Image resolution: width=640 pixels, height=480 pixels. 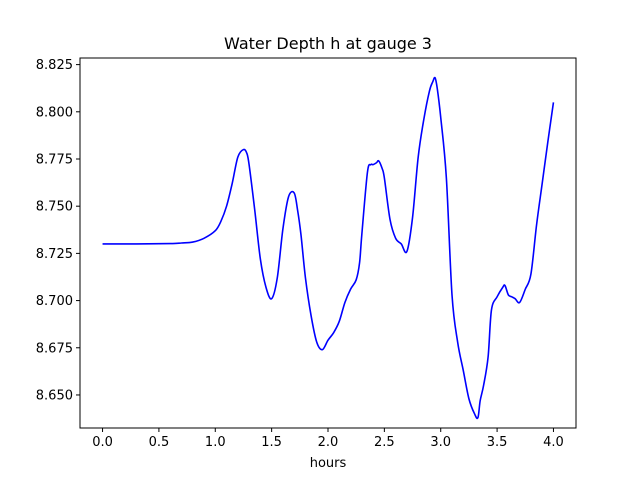 What do you see at coordinates (328, 442) in the screenshot?
I see `x-tick-label: 2.0` at bounding box center [328, 442].